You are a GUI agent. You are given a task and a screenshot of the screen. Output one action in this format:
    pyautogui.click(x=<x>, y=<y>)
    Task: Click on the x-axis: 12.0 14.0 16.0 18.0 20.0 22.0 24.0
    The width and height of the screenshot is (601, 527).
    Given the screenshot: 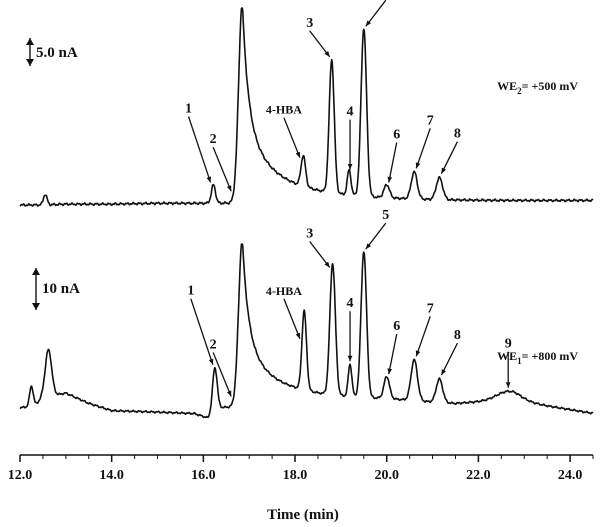 What is the action you would take?
    pyautogui.click(x=301, y=468)
    